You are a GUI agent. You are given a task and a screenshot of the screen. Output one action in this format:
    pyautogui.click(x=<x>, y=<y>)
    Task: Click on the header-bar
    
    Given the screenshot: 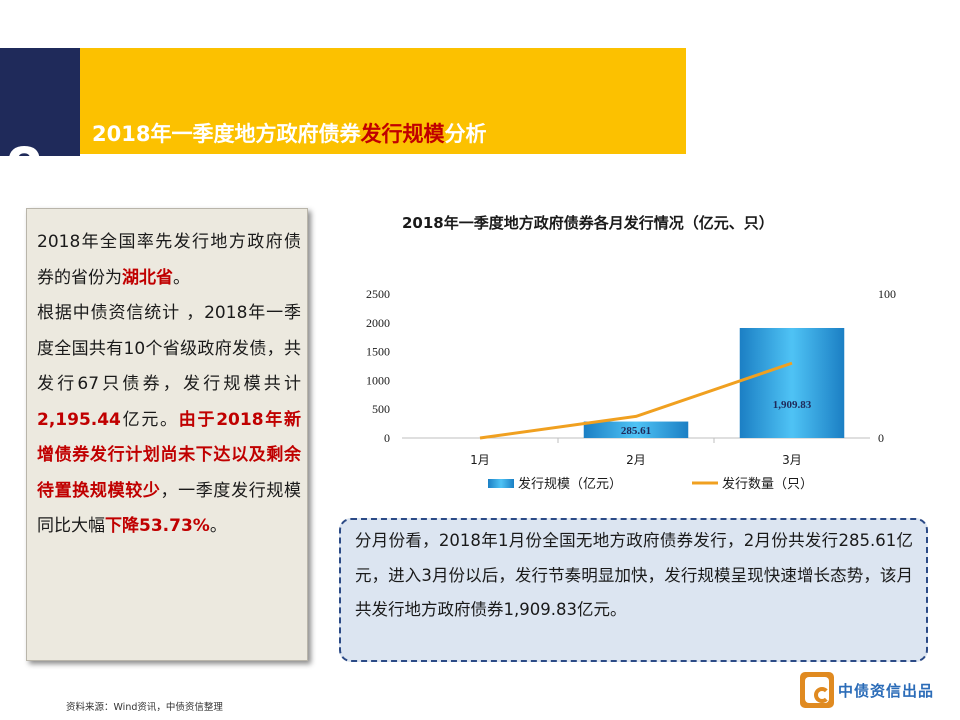 What is the action you would take?
    pyautogui.click(x=383, y=101)
    